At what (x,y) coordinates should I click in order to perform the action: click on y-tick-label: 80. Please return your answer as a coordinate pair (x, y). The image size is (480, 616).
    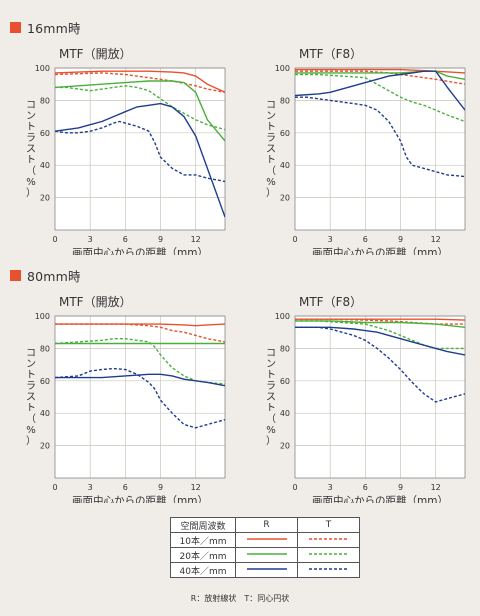
    Looking at the image, I should click on (285, 348).